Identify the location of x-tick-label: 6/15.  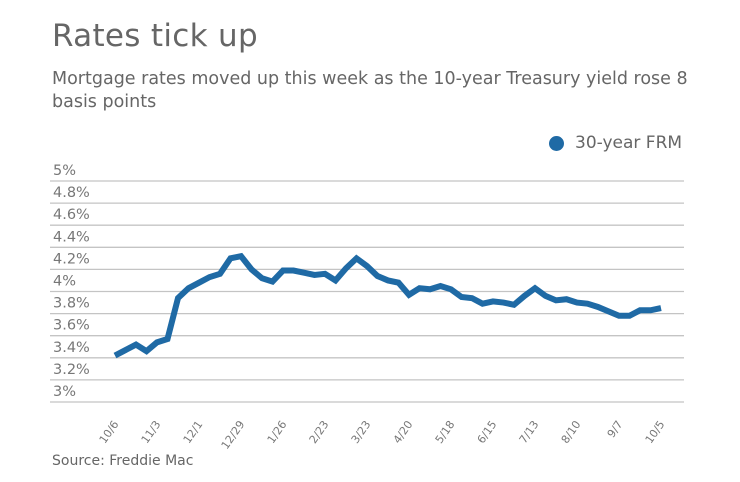
(487, 432).